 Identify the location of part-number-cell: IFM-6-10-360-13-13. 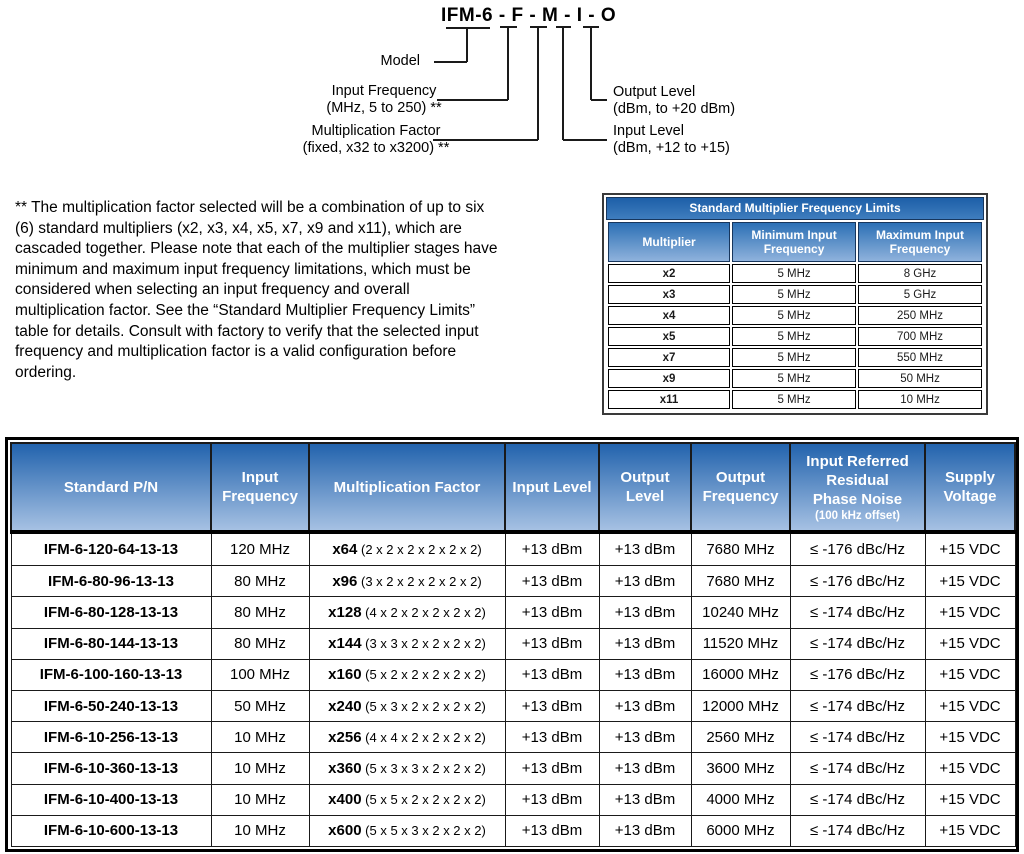
(111, 768).